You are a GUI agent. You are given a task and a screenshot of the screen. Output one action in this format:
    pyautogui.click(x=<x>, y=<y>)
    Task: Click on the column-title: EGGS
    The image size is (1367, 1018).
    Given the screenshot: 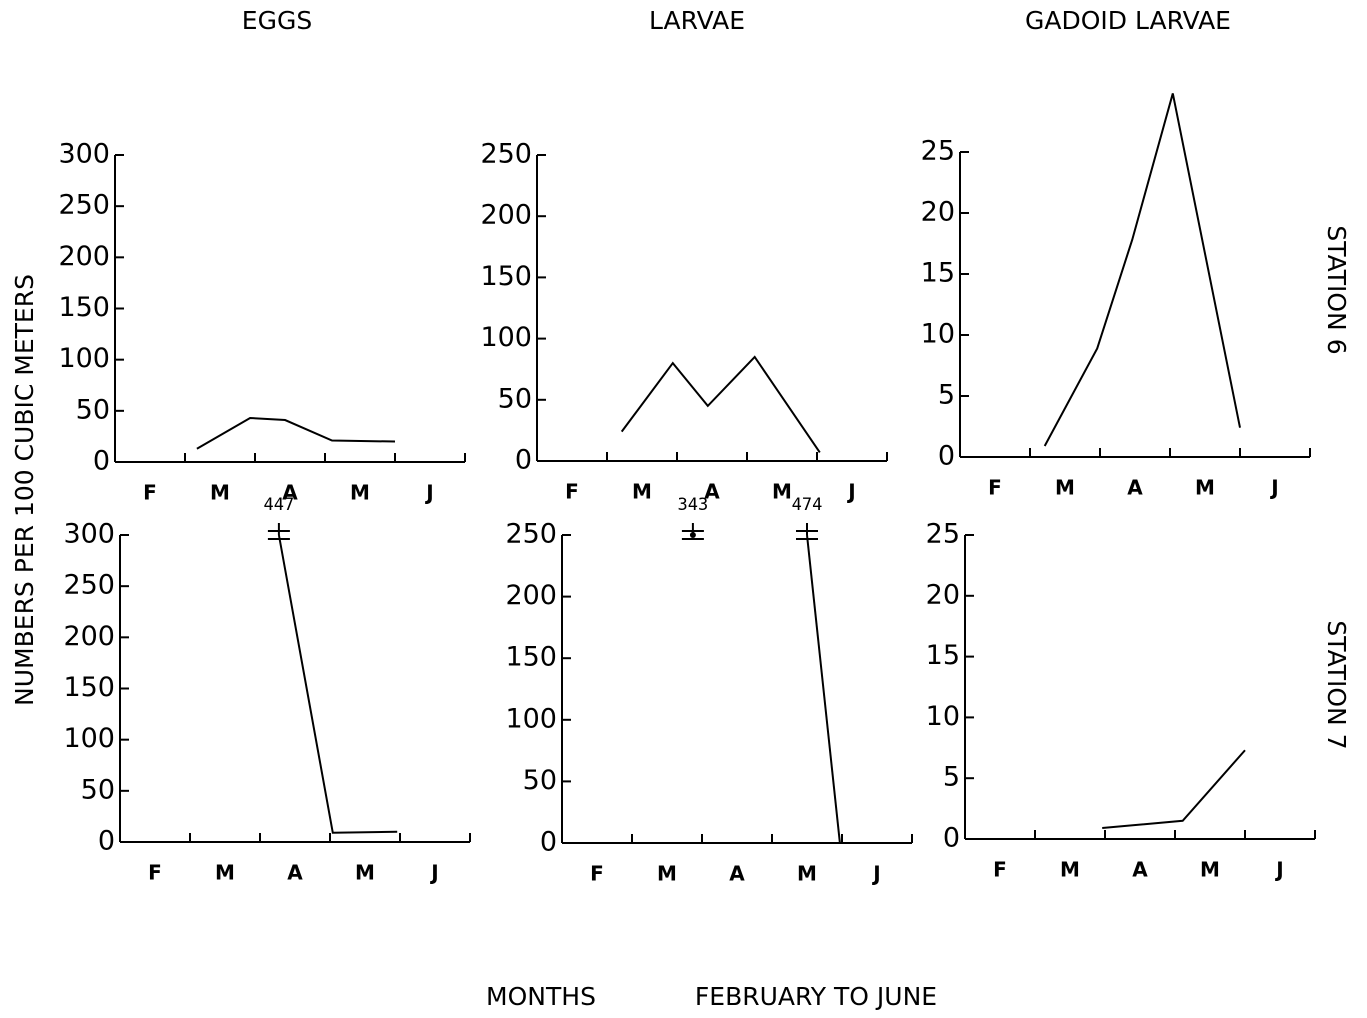 What is the action you would take?
    pyautogui.click(x=277, y=20)
    